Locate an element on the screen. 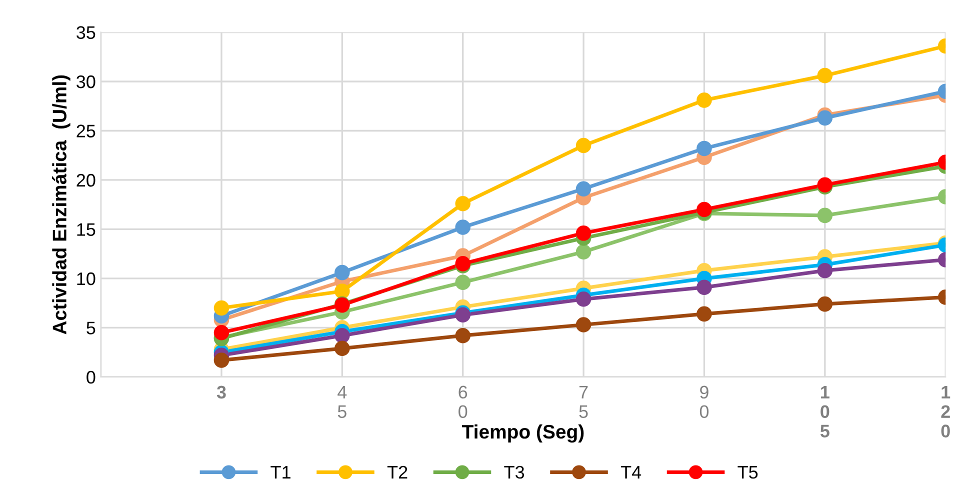 This screenshot has height=496, width=960. legend-label: T4 is located at coordinates (631, 472).